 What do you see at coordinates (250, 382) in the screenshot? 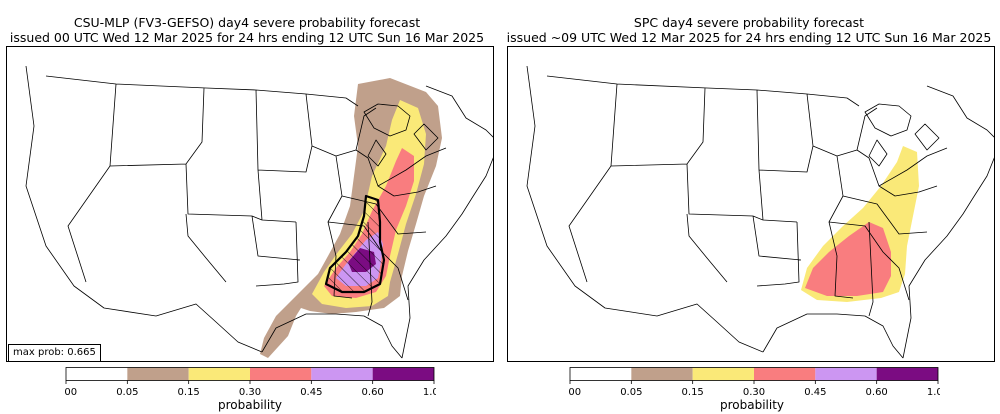
I see `left-colorbar: 0.00 0.05 0.15 0.30 0.45 0.60 1.00` at bounding box center [250, 382].